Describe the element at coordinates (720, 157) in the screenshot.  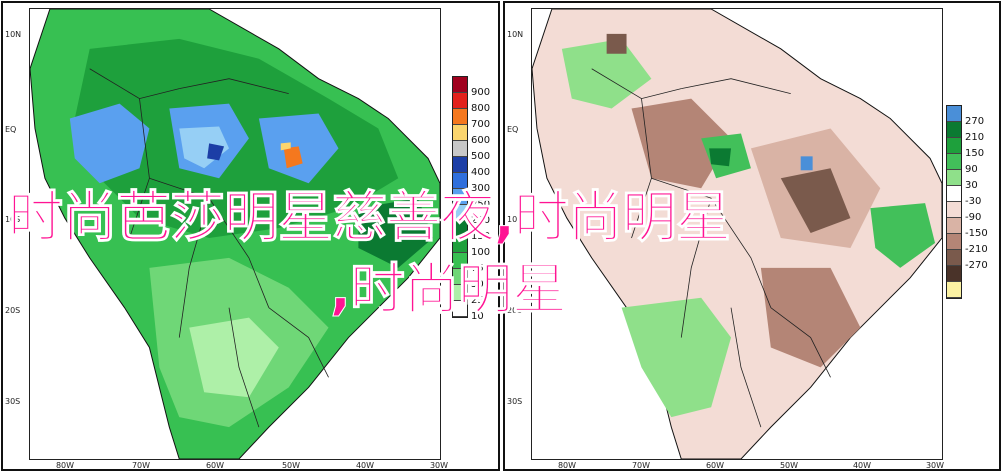
I see `dark-green-spot` at that location.